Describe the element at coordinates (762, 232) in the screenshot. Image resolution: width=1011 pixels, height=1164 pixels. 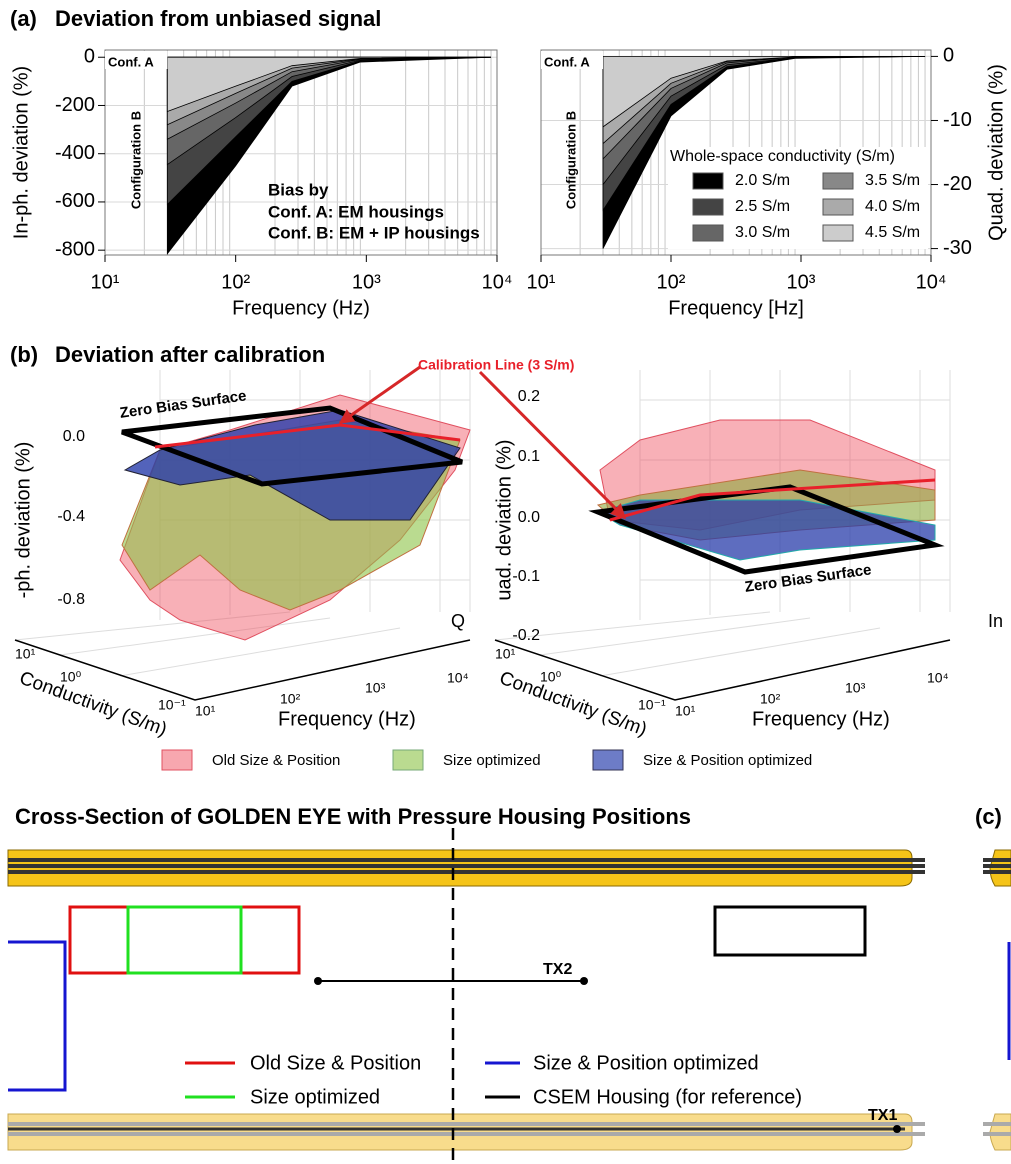
I see `legend-label: 3.0 S/m` at that location.